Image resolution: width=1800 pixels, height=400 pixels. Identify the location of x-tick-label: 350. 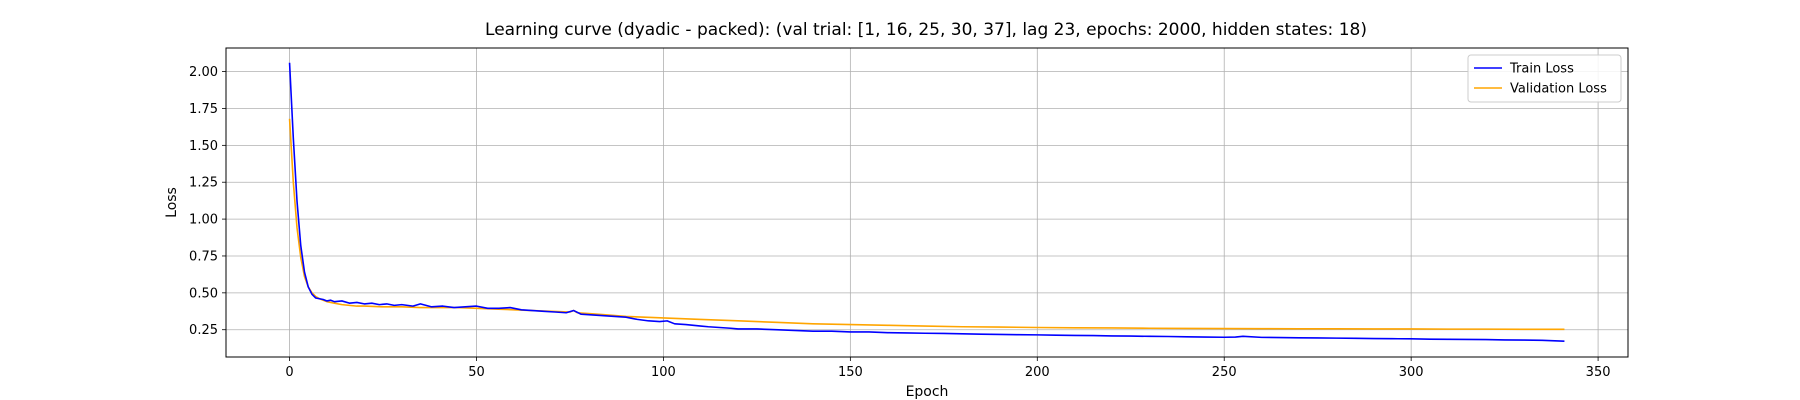
(1598, 372).